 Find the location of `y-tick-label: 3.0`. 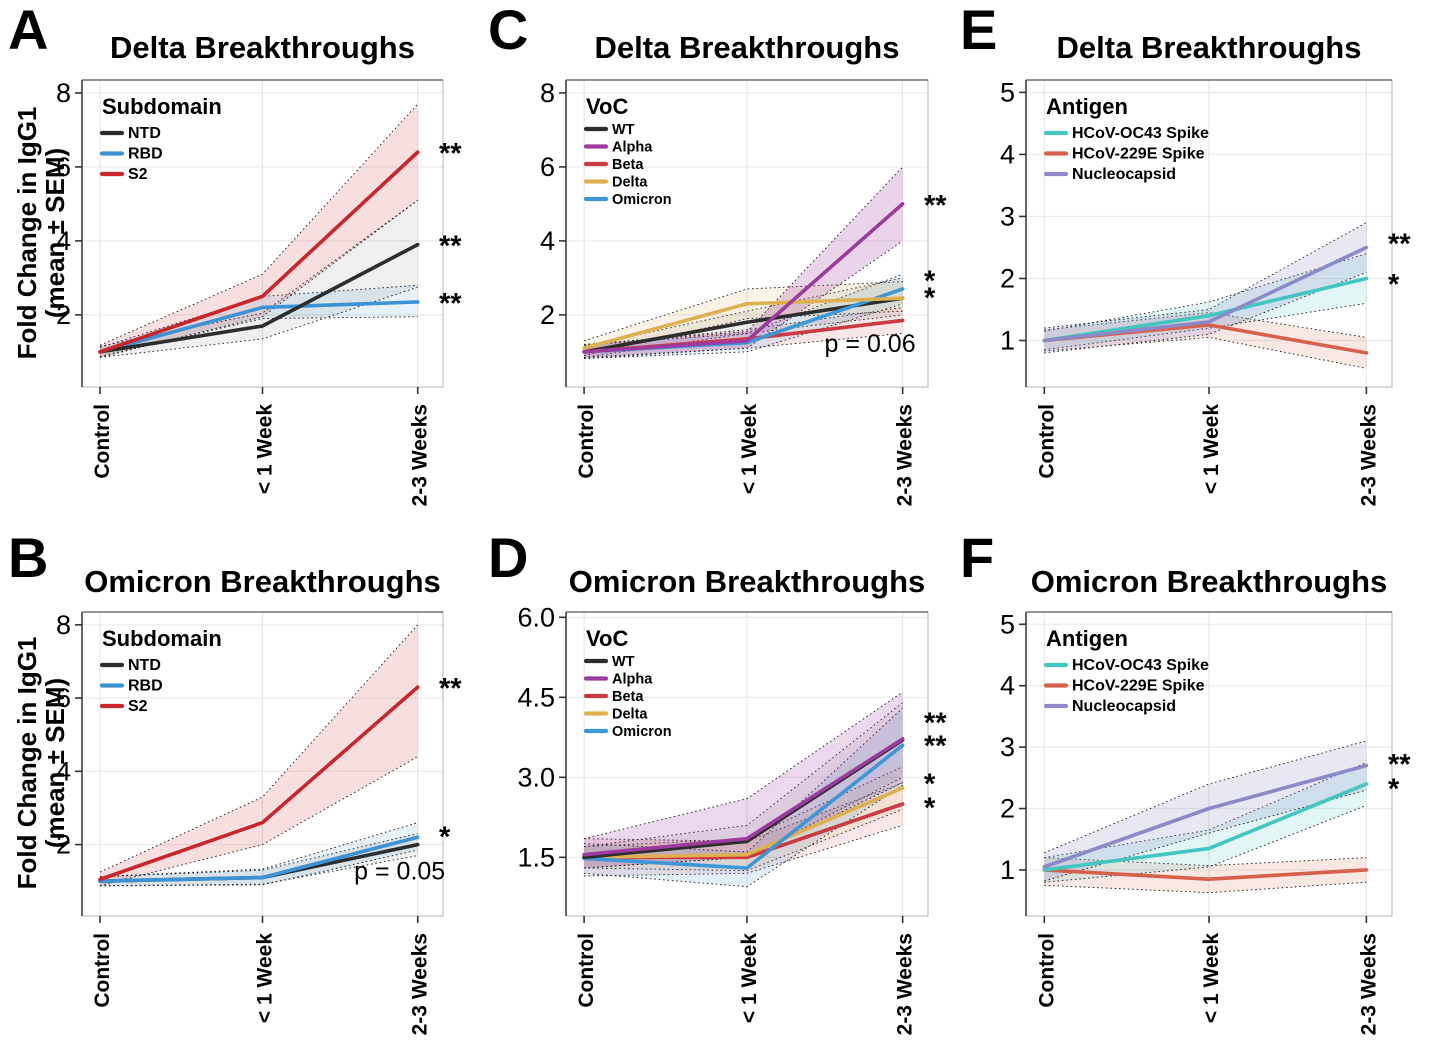

y-tick-label: 3.0 is located at coordinates (536, 777).